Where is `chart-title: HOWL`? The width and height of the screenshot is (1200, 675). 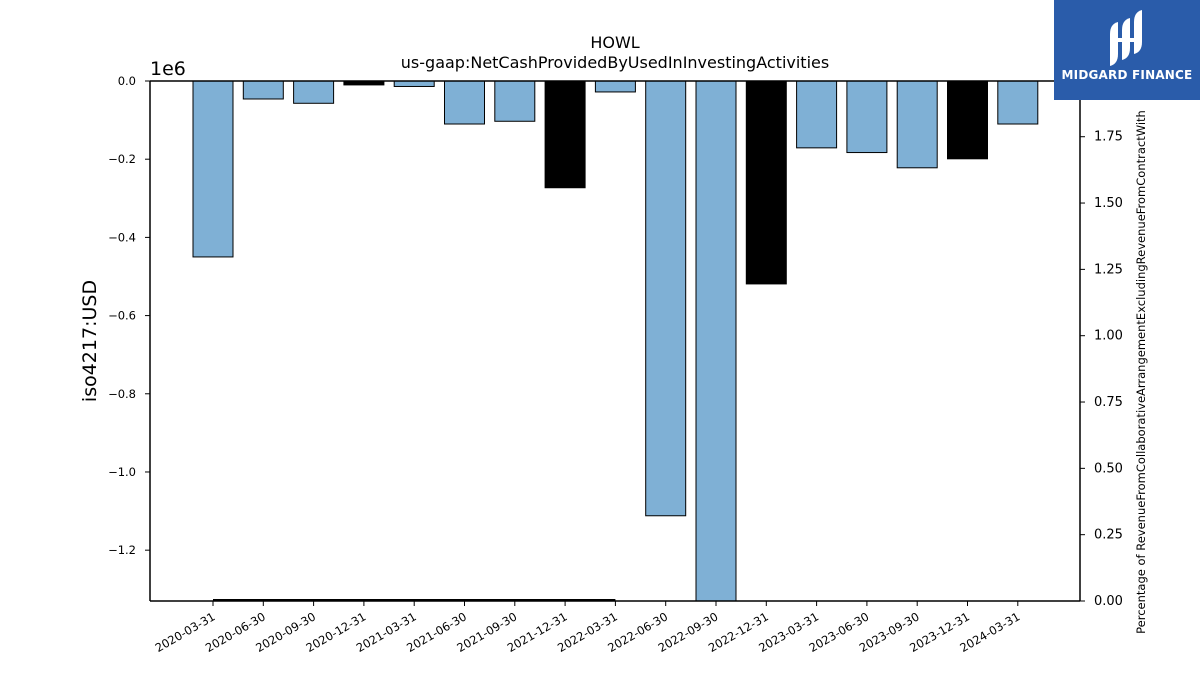
chart-title: HOWL is located at coordinates (614, 42).